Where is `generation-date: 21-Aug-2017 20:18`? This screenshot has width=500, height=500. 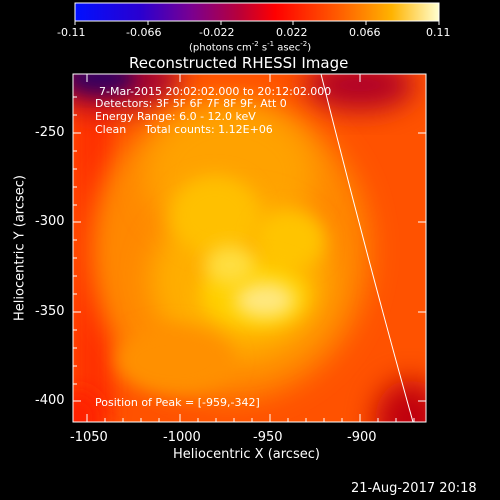
generation-date: 21-Aug-2017 20:18 is located at coordinates (414, 488).